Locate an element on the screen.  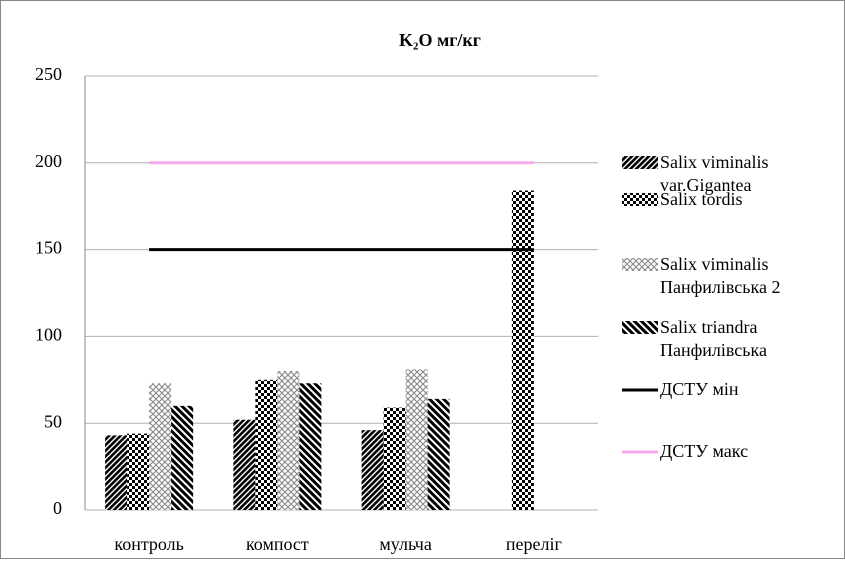
y-tick-label: 0 is located at coordinates (57, 508).